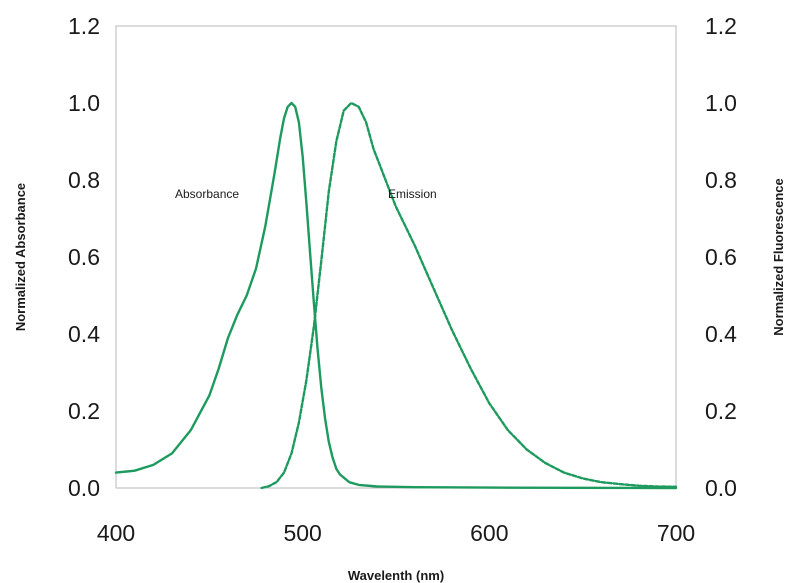 This screenshot has height=583, width=786. What do you see at coordinates (116, 533) in the screenshot?
I see `x-tick-label: 400` at bounding box center [116, 533].